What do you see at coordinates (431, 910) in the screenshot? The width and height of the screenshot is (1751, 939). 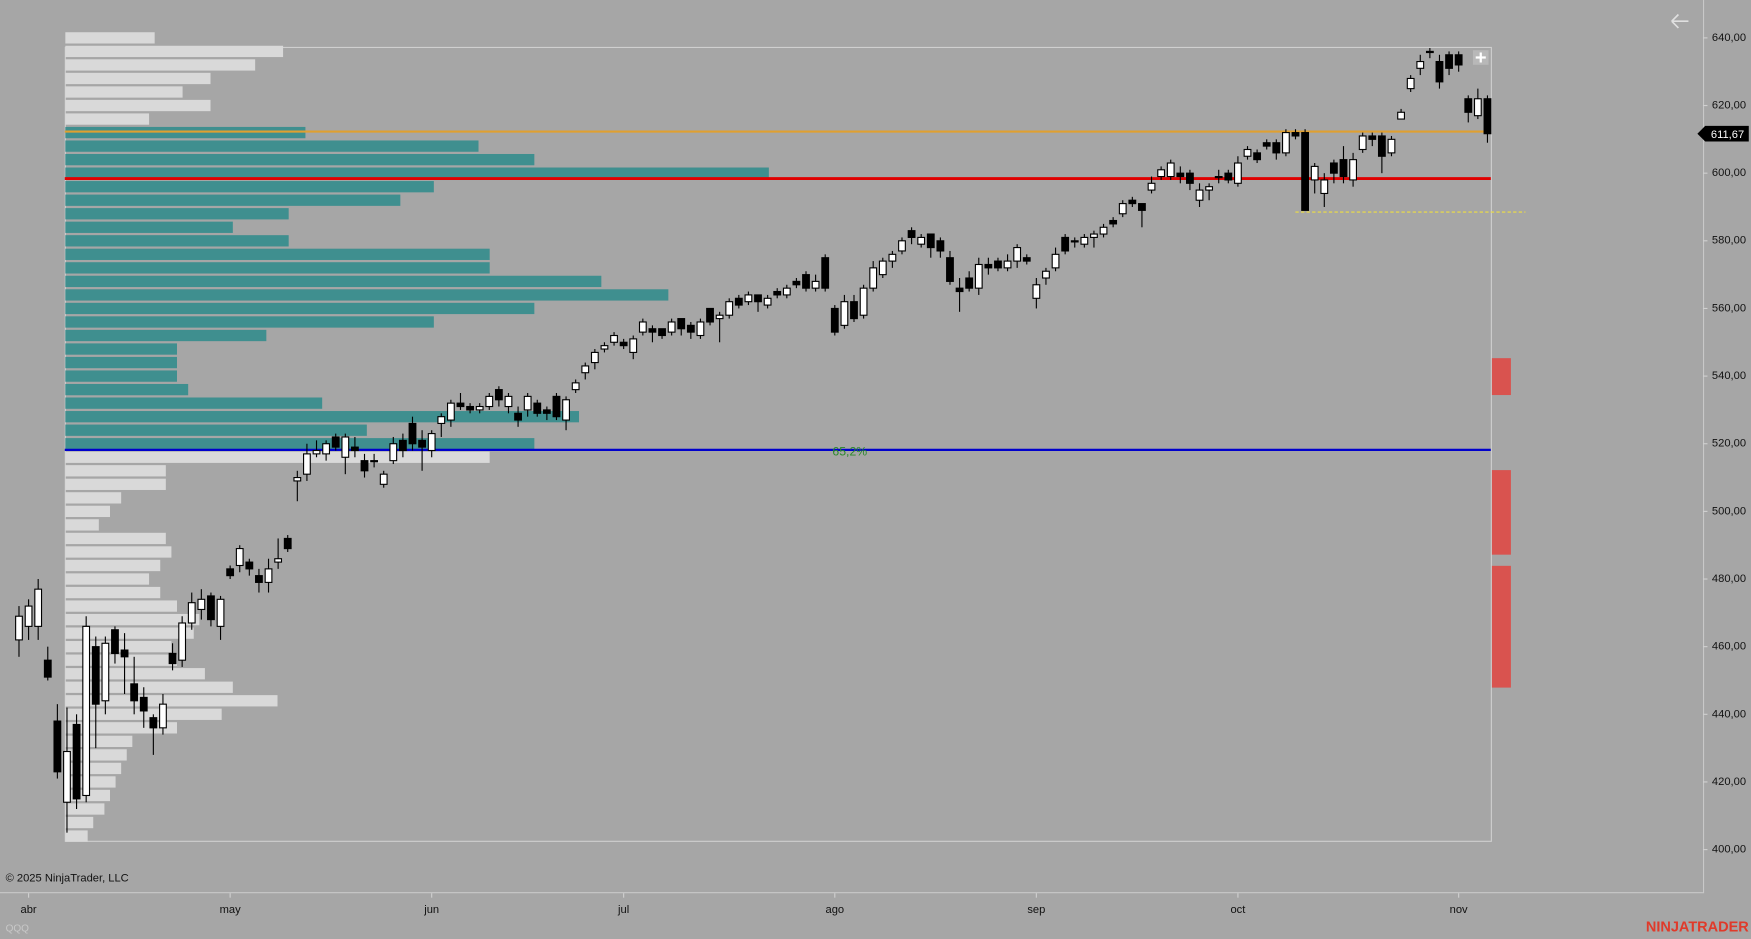 I see `x-tick-label: jun` at bounding box center [431, 910].